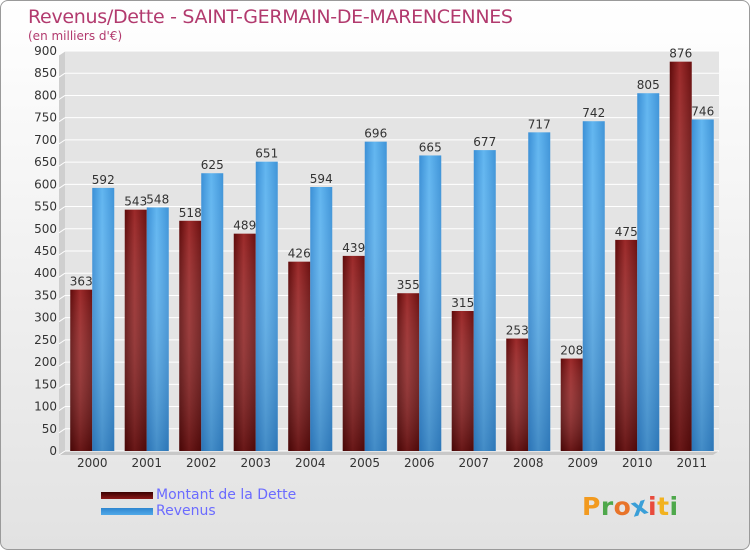 Image resolution: width=750 pixels, height=550 pixels. What do you see at coordinates (591, 506) in the screenshot?
I see `logo-letter: P` at bounding box center [591, 506].